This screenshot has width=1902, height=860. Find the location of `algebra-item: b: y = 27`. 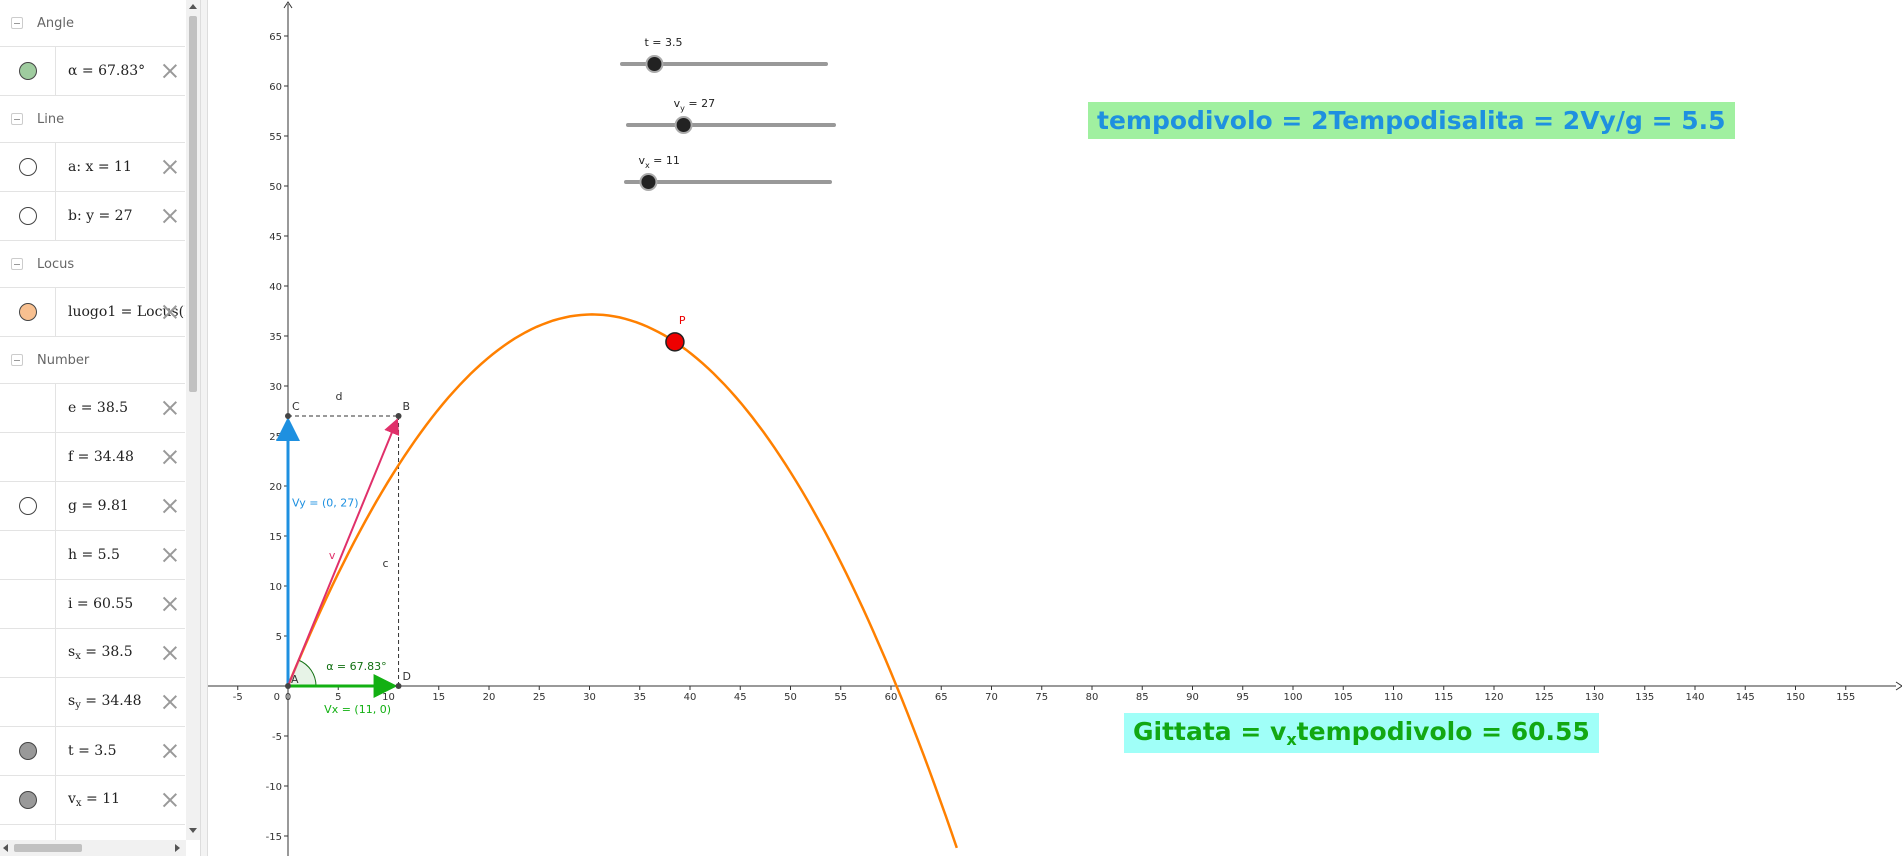

algebra-item: b: y = 27 is located at coordinates (92, 216).